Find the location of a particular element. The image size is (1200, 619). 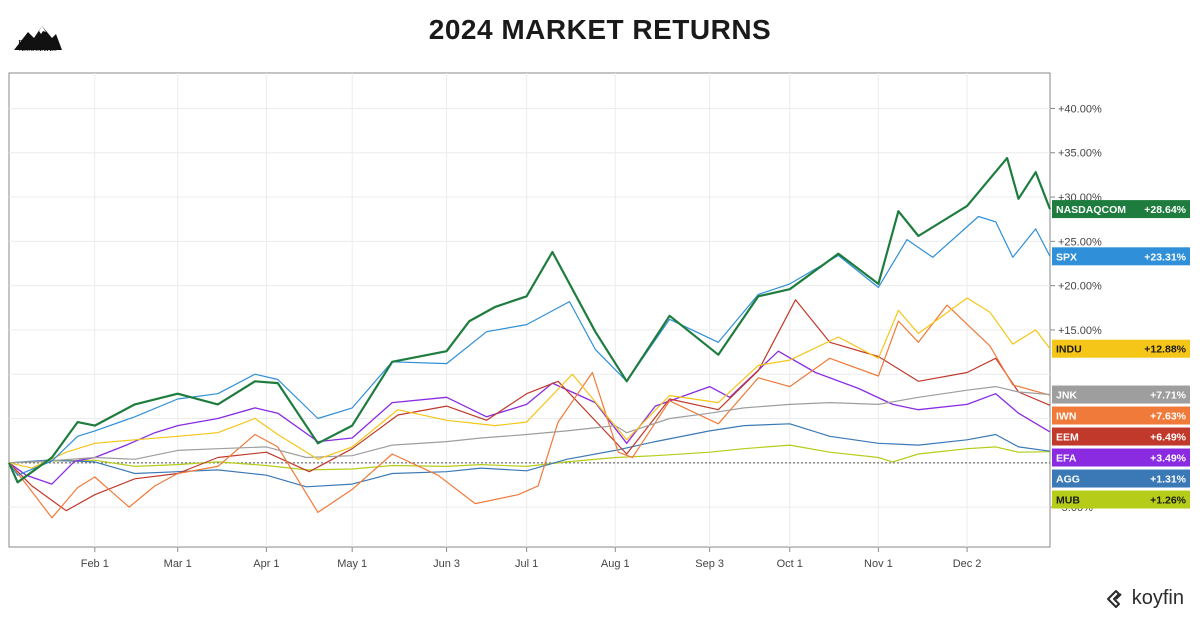

mountain-icon is located at coordinates (38, 38).